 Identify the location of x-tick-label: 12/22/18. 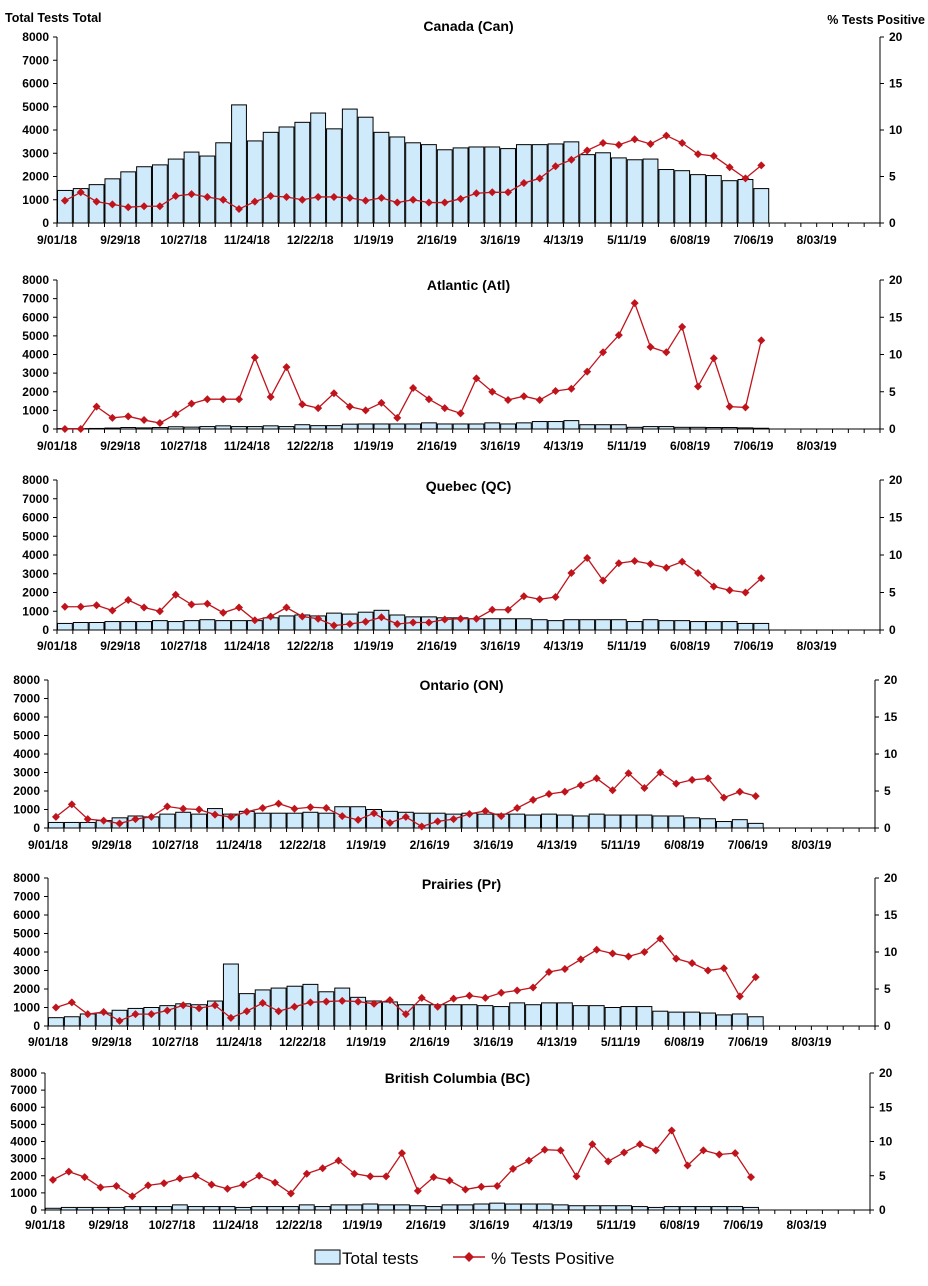
(310, 646).